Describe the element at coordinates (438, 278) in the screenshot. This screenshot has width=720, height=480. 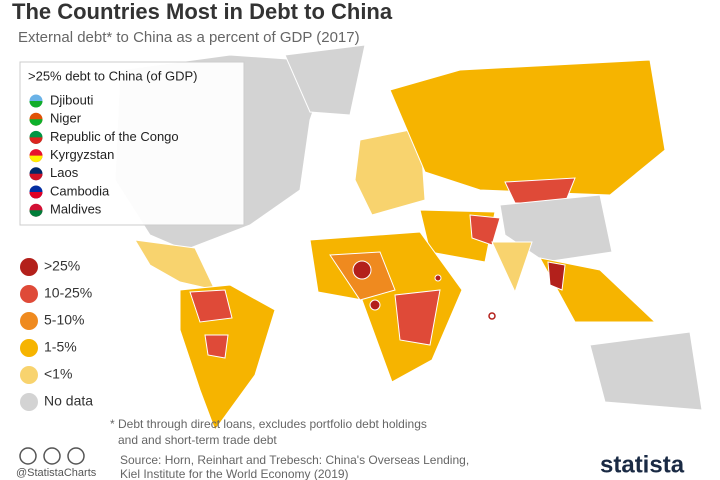
I see `djibouti` at that location.